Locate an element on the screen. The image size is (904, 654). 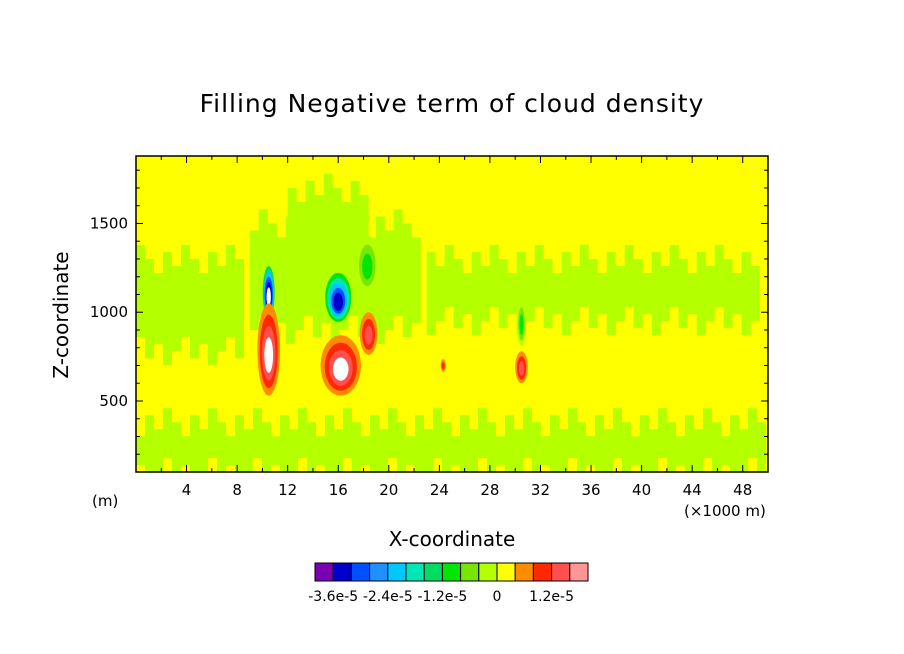
x-tick-label: 44 is located at coordinates (692, 490).